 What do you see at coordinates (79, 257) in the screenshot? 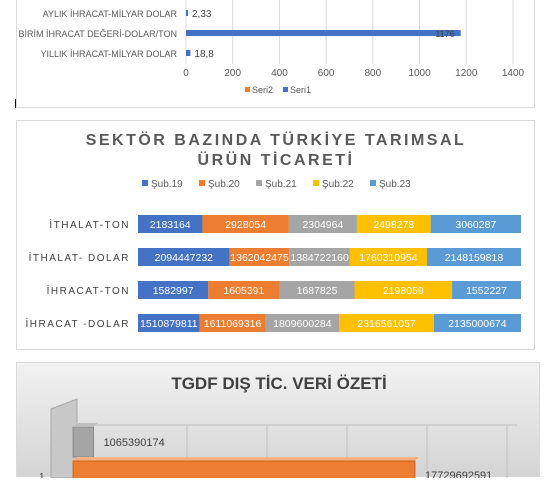
I see `category-label: İTHALAT- DOLAR` at bounding box center [79, 257].